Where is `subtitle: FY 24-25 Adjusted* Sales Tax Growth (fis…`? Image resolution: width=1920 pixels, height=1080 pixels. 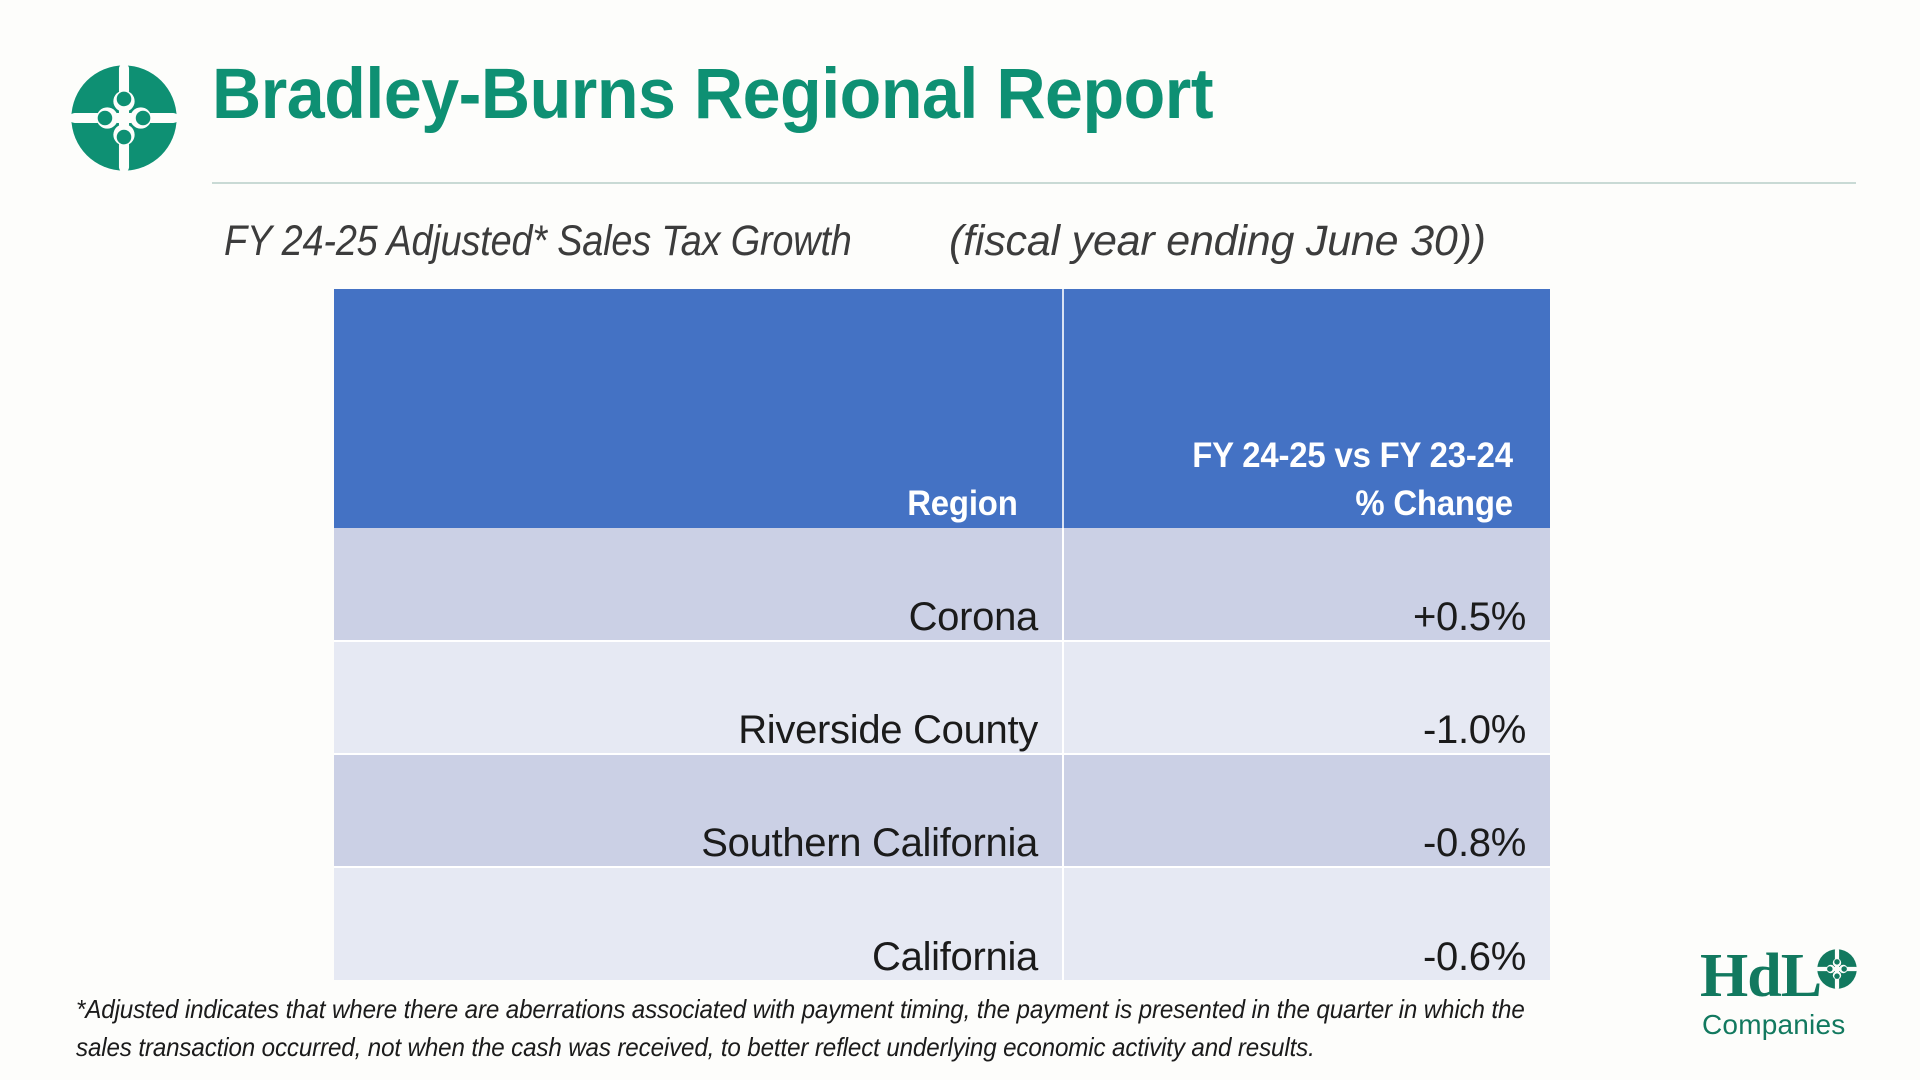
subtitle: FY 24-25 Adjusted* Sales Tax Growth (fis… is located at coordinates (855, 241).